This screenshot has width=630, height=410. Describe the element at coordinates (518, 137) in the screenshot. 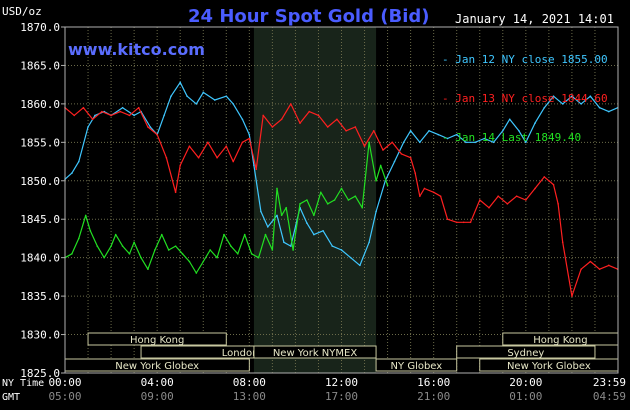

I see `legend-label-jan14: Jan 14 Last 1849.40` at that location.